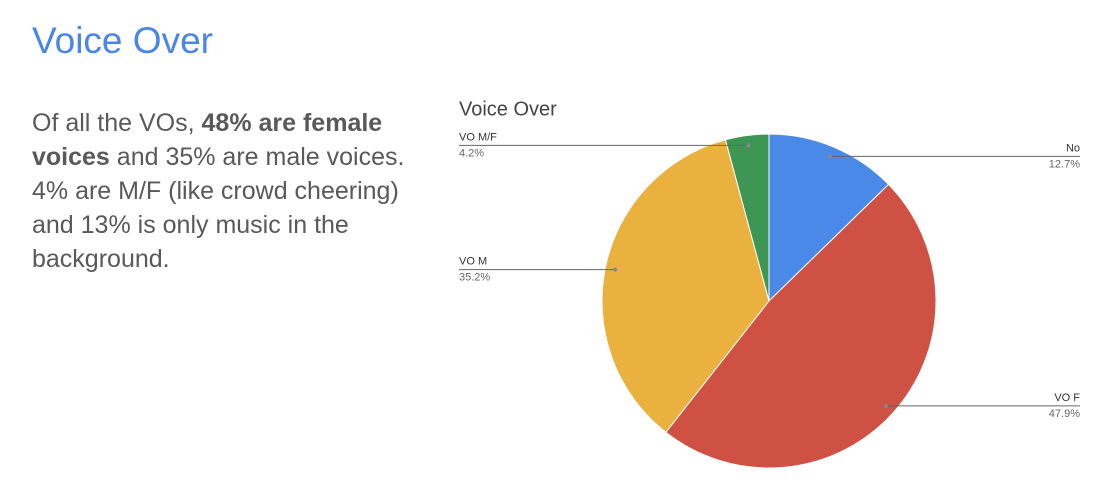 The image size is (1110, 504). I want to click on slice-label: VO F, so click(1067, 398).